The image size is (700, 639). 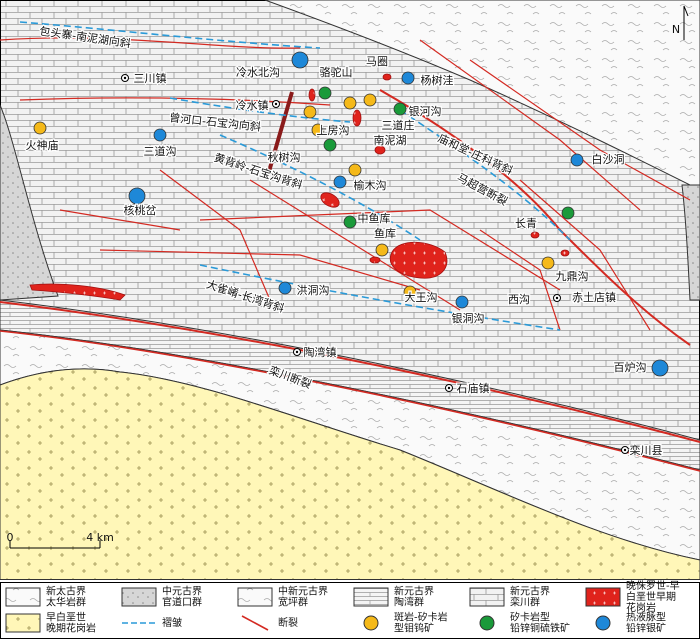 What do you see at coordinates (519, 299) in the screenshot?
I see `map-label: 西沟` at bounding box center [519, 299].